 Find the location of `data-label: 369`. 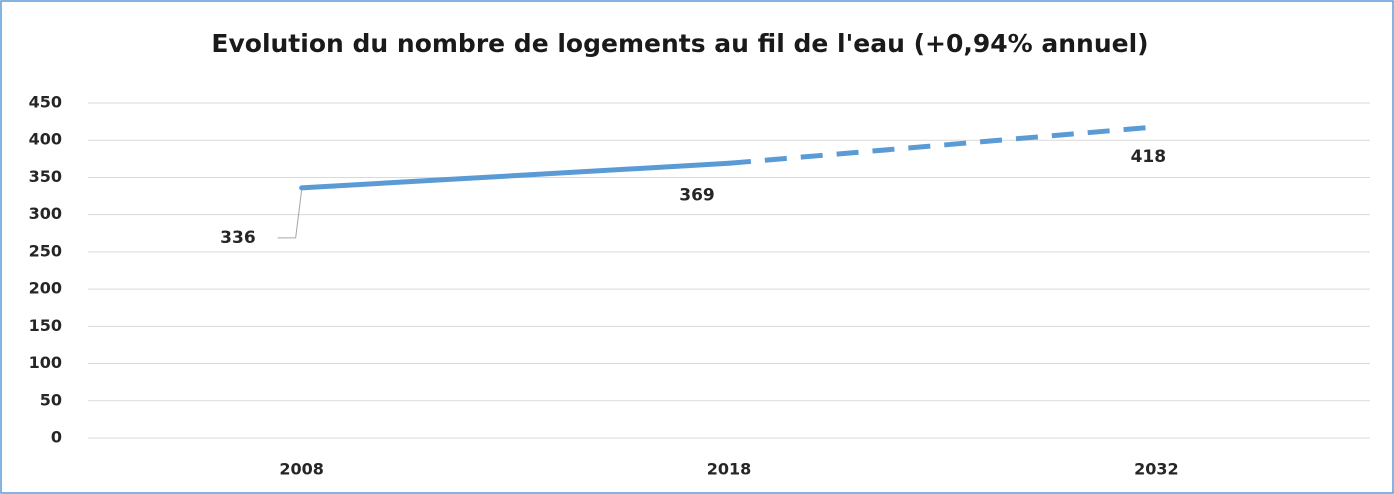

data-label: 369 is located at coordinates (697, 195).